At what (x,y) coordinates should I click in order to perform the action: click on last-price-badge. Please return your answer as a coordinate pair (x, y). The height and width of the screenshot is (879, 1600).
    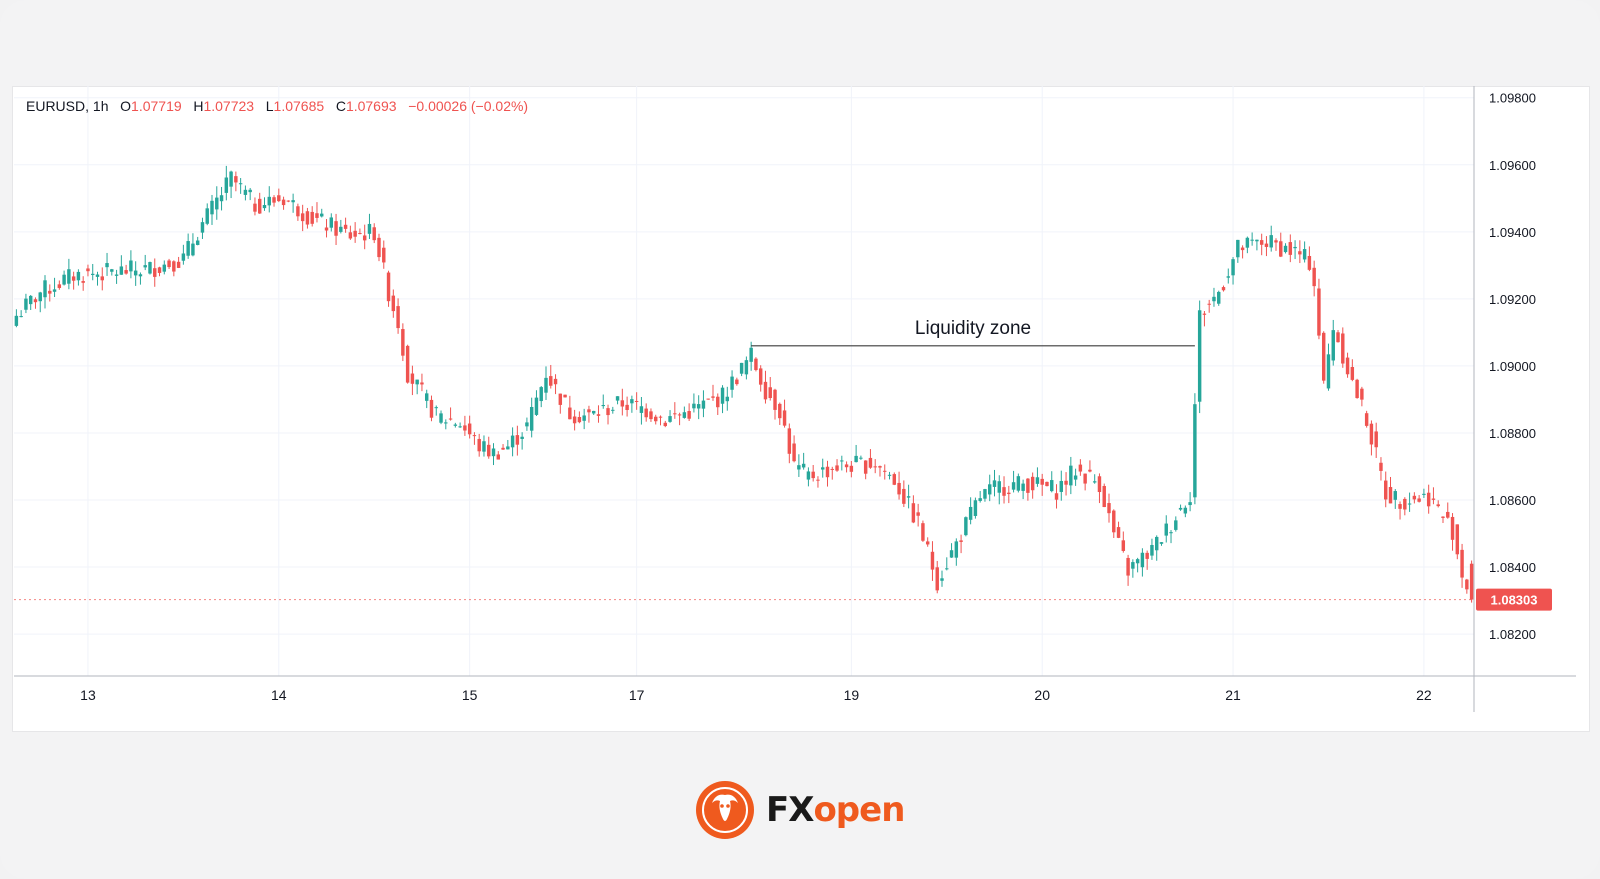
    Looking at the image, I should click on (1514, 599).